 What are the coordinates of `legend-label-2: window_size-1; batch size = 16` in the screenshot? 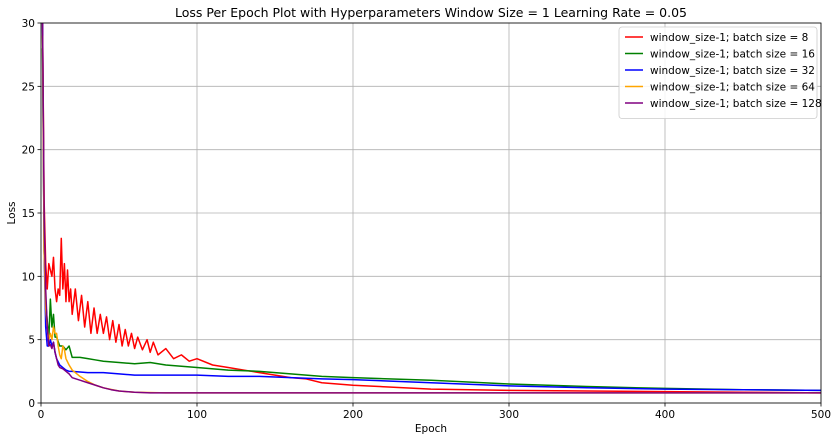 It's located at (732, 55).